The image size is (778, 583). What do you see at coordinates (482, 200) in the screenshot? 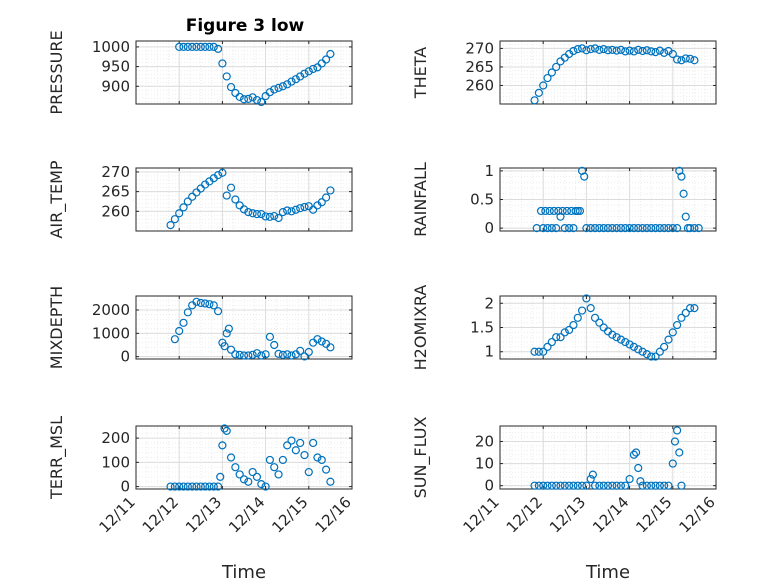
I see `y-tick-label: 0.5` at bounding box center [482, 200].